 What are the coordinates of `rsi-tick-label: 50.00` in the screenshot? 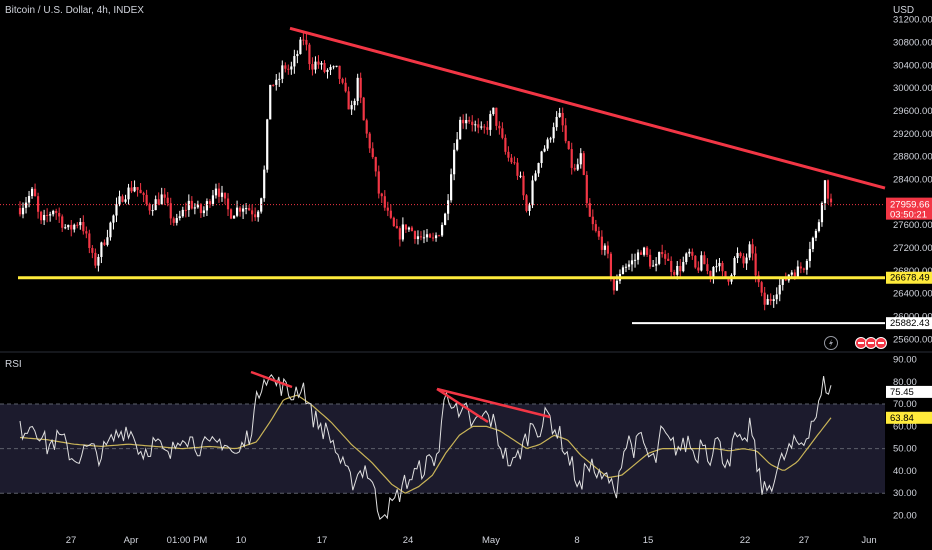 It's located at (905, 449).